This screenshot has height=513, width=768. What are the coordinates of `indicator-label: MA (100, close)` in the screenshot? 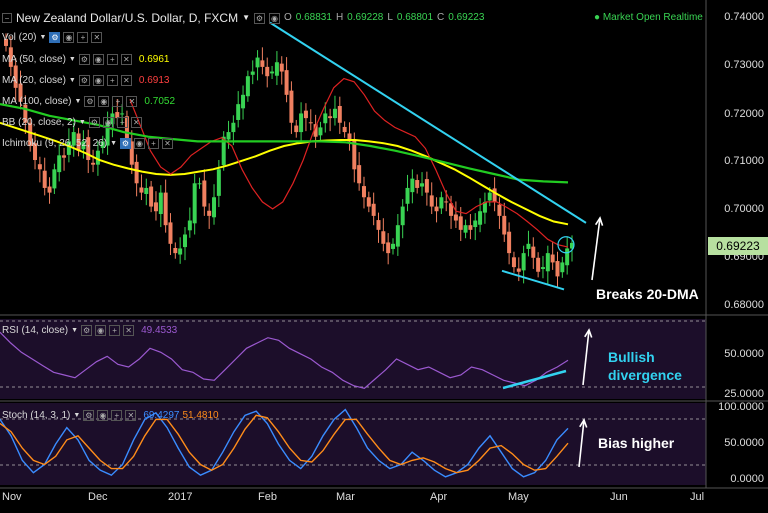 It's located at (37, 101).